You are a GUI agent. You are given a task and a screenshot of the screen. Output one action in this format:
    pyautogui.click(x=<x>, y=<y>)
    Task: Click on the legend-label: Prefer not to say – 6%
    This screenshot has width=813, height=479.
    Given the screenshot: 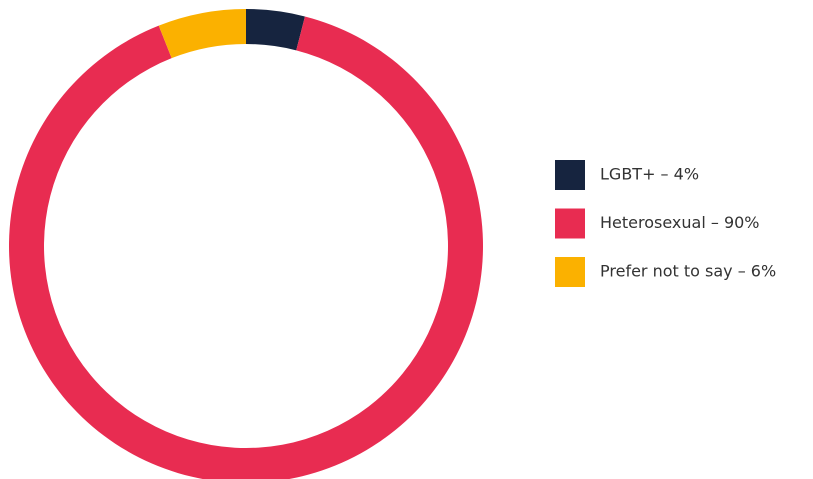 What is the action you would take?
    pyautogui.click(x=688, y=271)
    